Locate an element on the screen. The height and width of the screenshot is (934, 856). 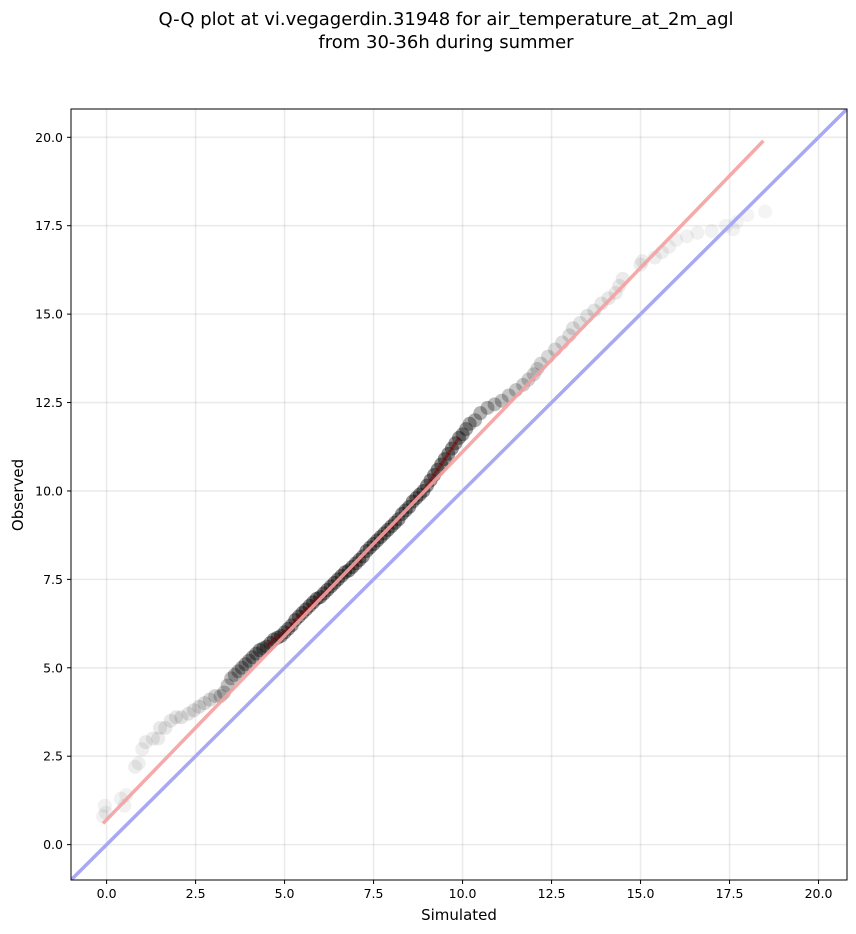
x-tick-label: 15.0 is located at coordinates (641, 893).